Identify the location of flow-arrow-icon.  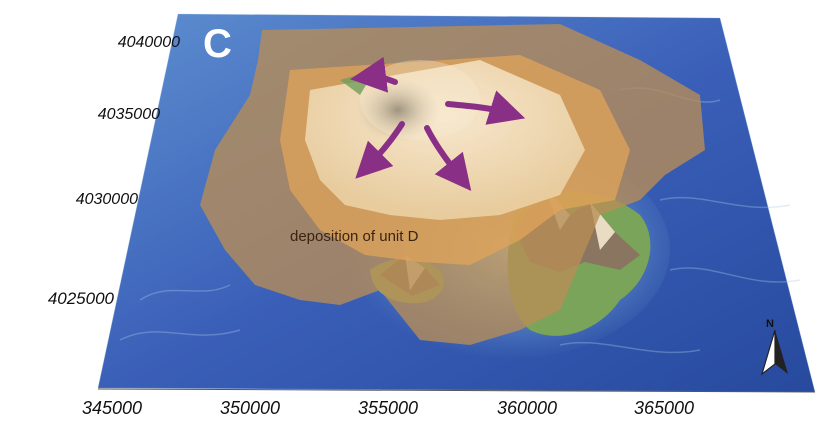
(438, 124).